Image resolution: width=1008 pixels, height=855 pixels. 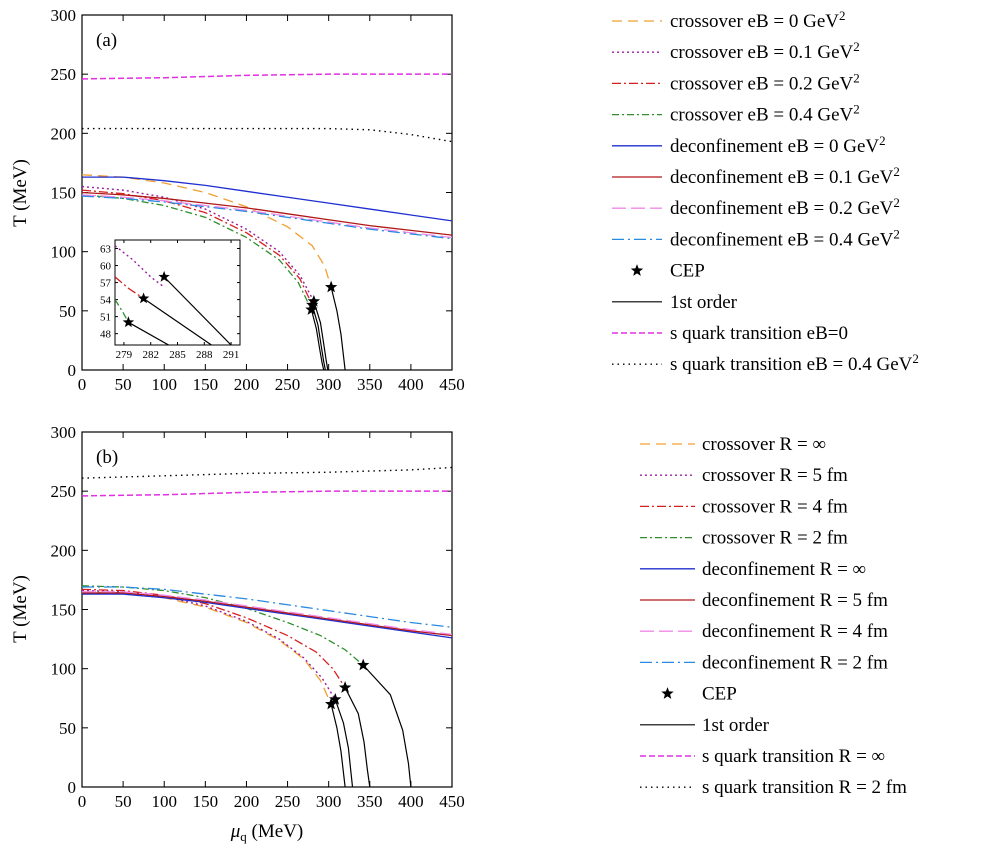 What do you see at coordinates (794, 363) in the screenshot?
I see `legend-label: s quark transition eB = 0.4 GeV2` at bounding box center [794, 363].